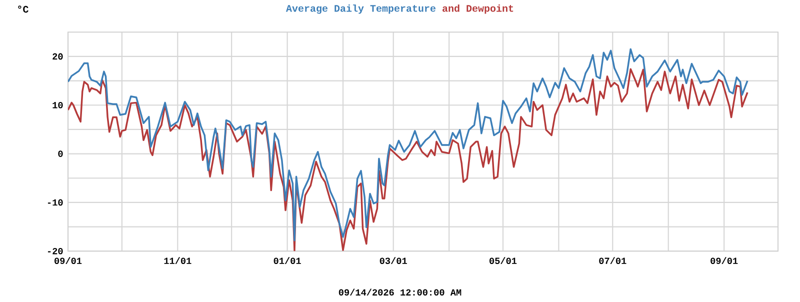 This screenshot has height=302, width=800. What do you see at coordinates (478, 9) in the screenshot?
I see `text: and Dewpoint` at bounding box center [478, 9].